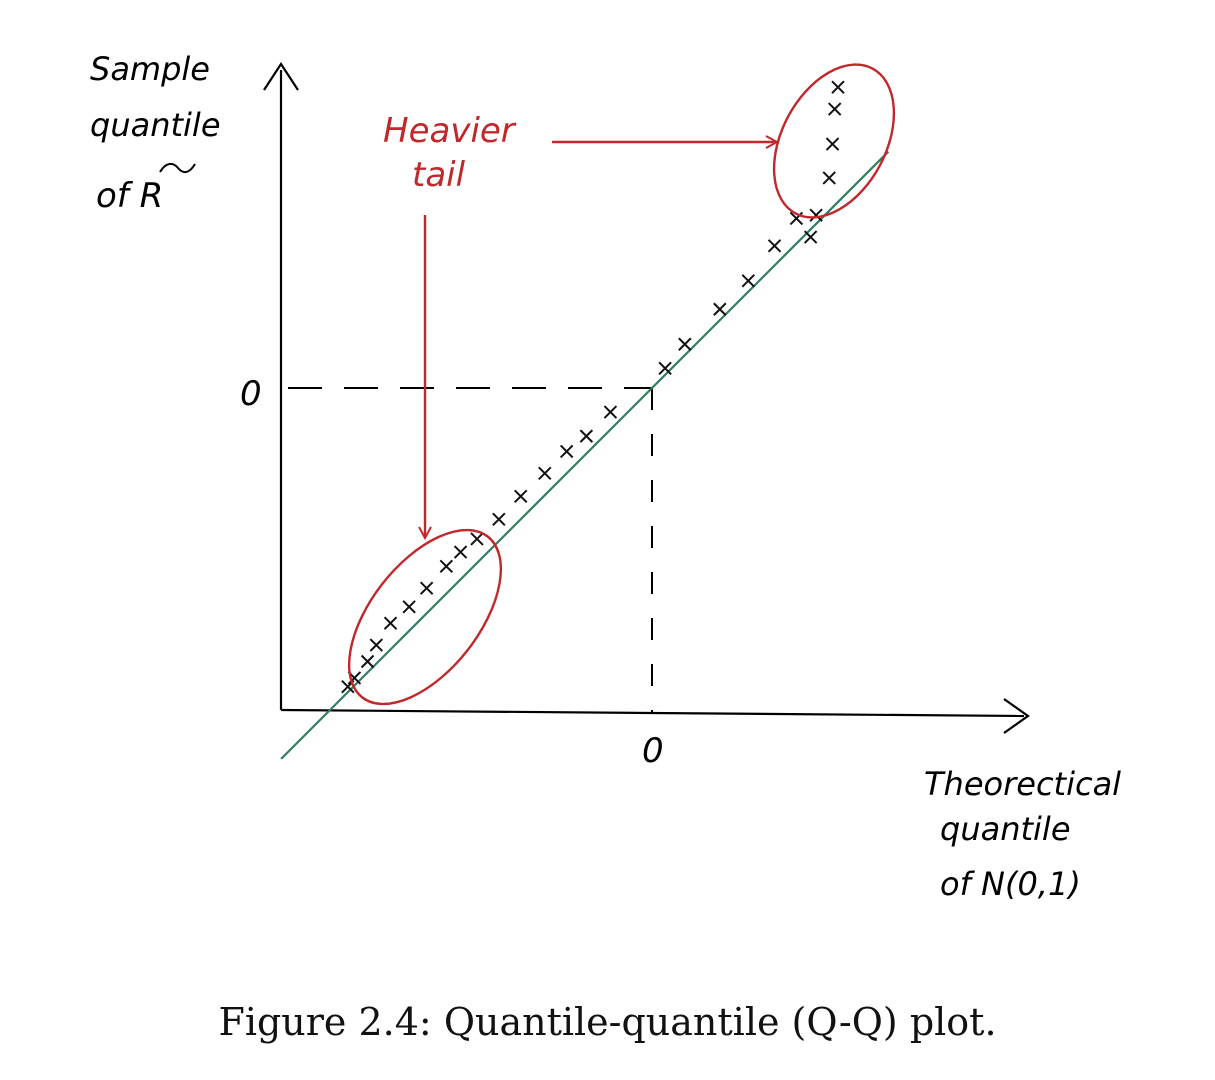 Image resolution: width=1215 pixels, height=1080 pixels. Describe the element at coordinates (281, 76) in the screenshot. I see `y-axis-arrowhead` at that location.